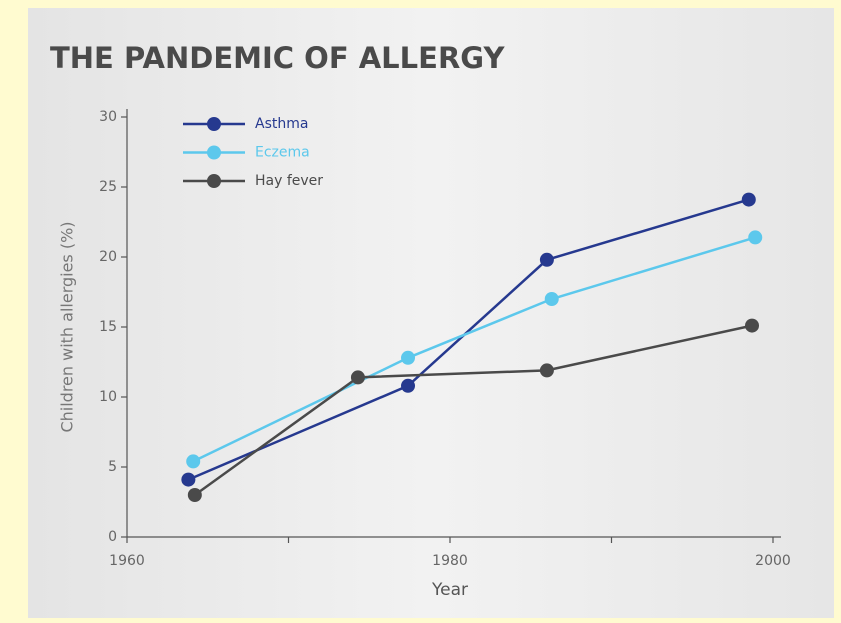  What do you see at coordinates (127, 561) in the screenshot?
I see `x-tick-label: 1960` at bounding box center [127, 561].